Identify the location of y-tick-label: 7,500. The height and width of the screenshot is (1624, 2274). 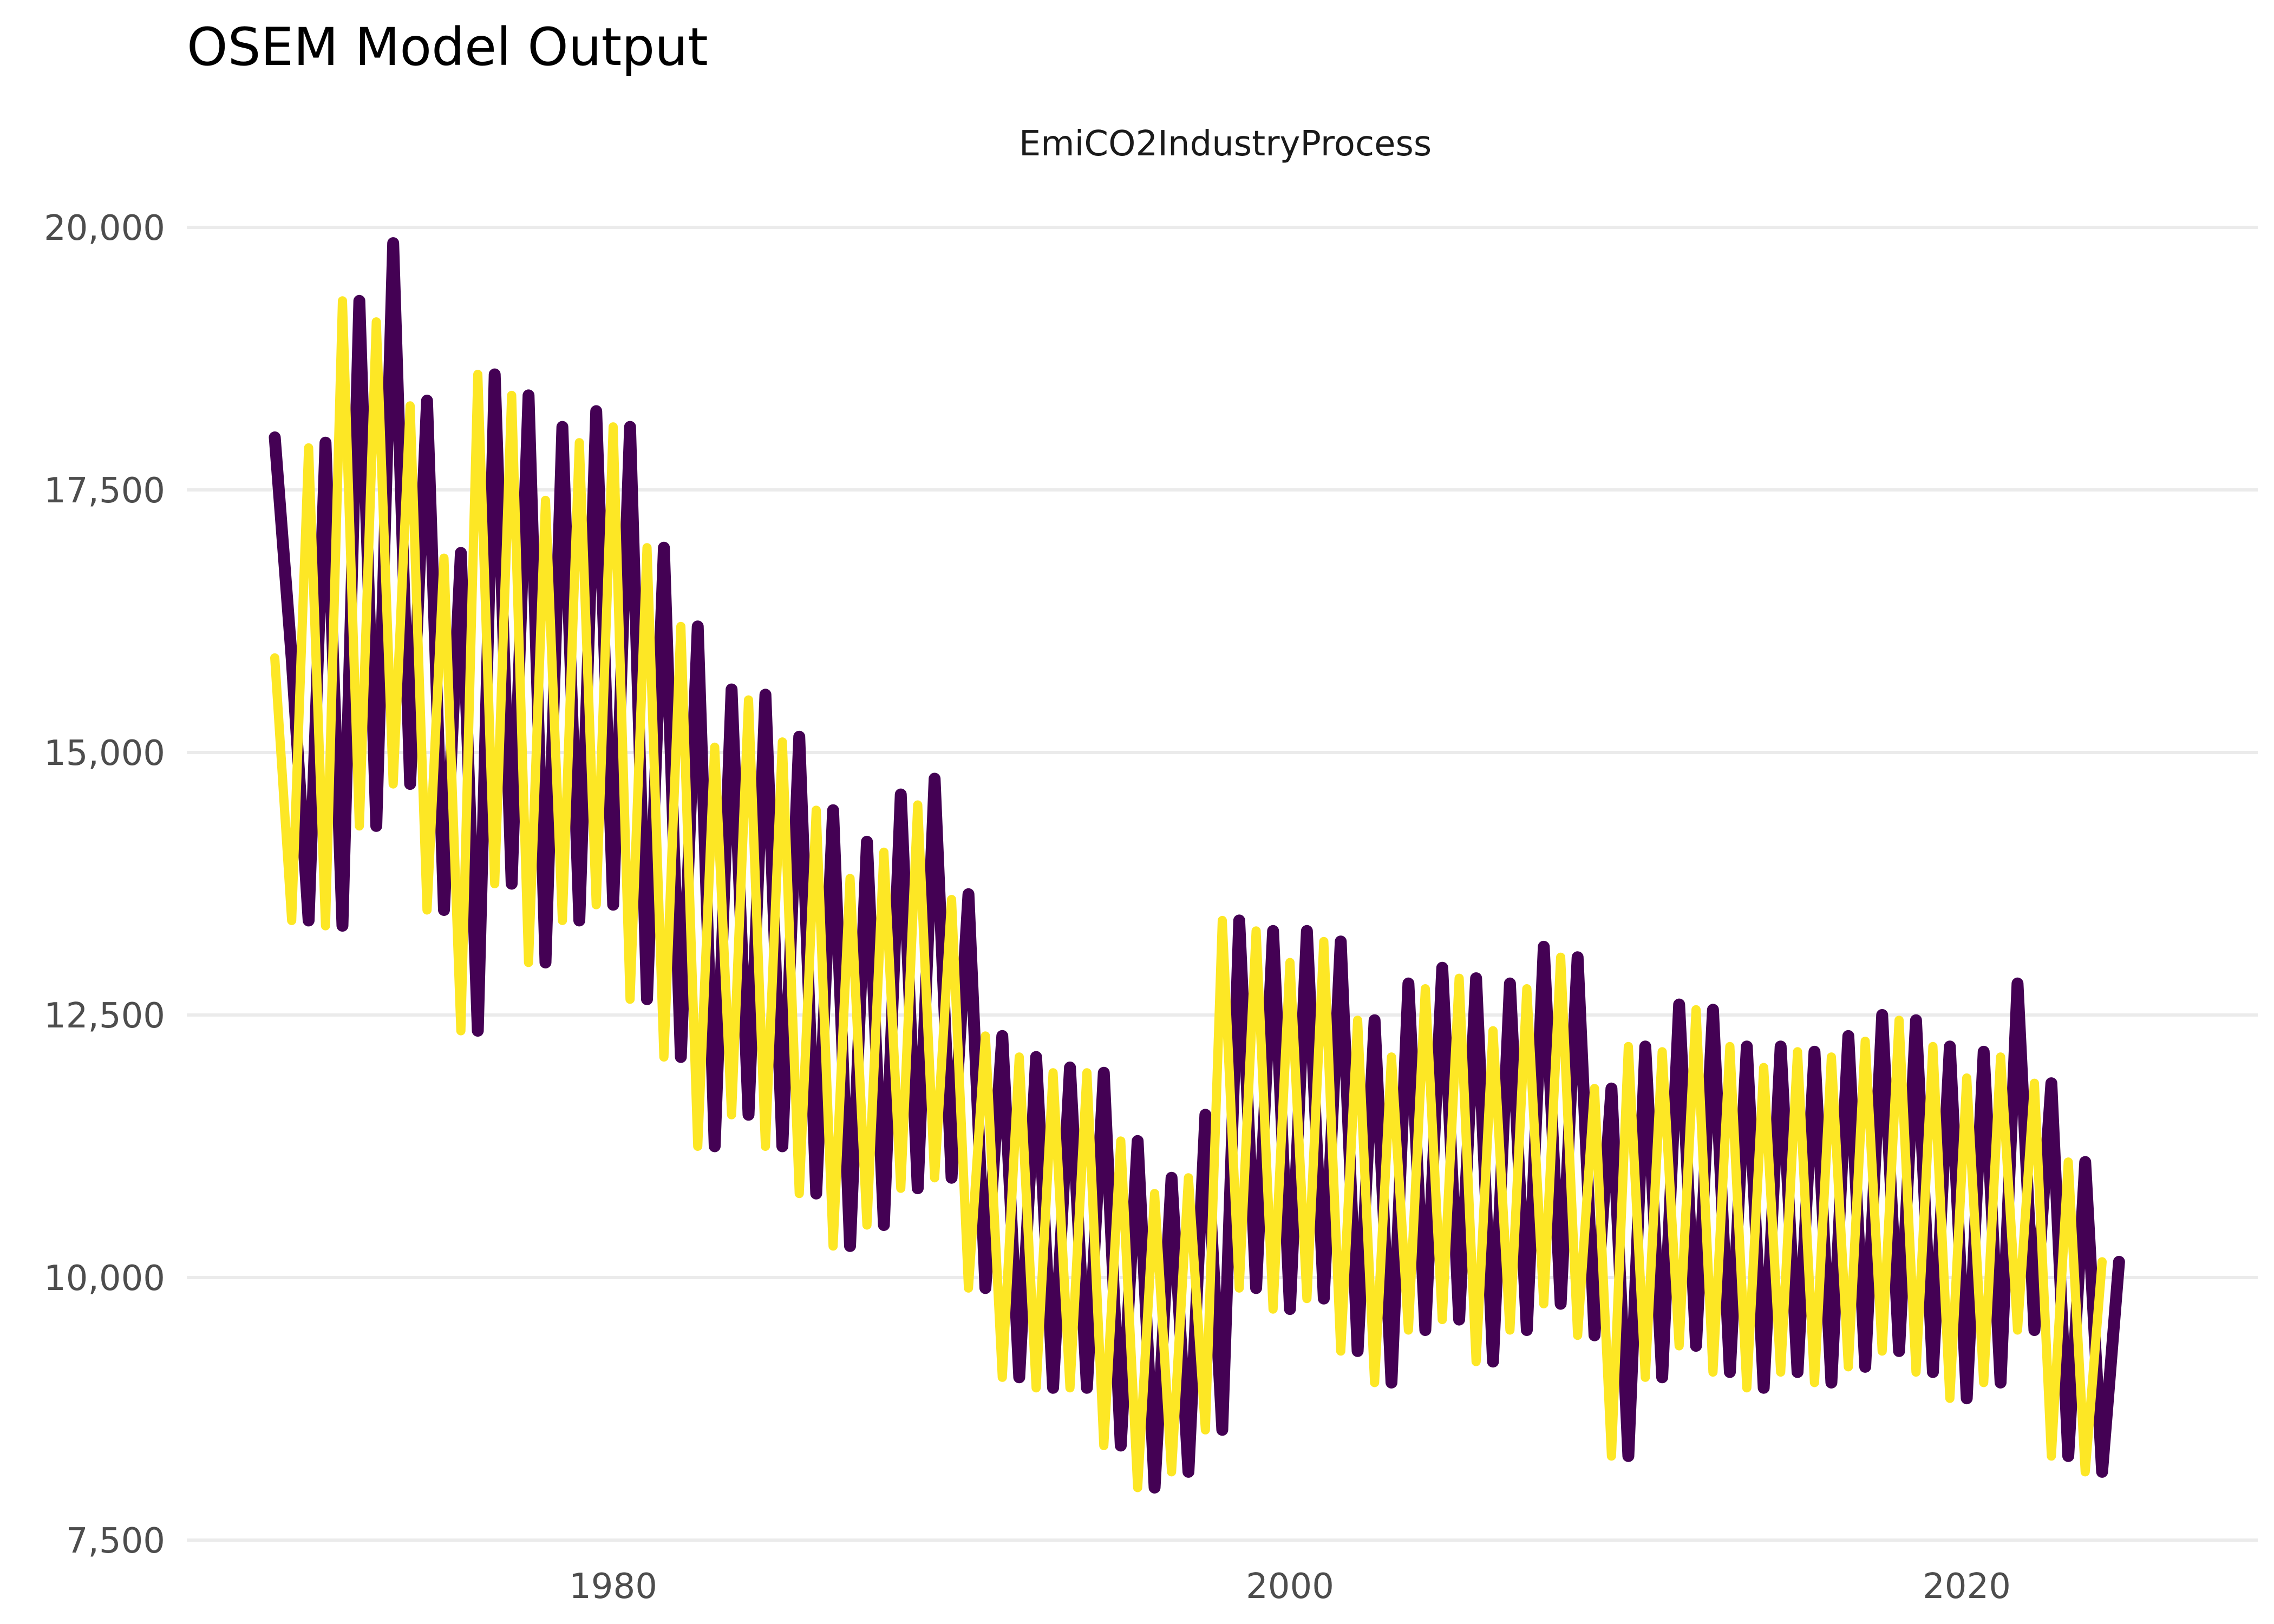
(116, 1541).